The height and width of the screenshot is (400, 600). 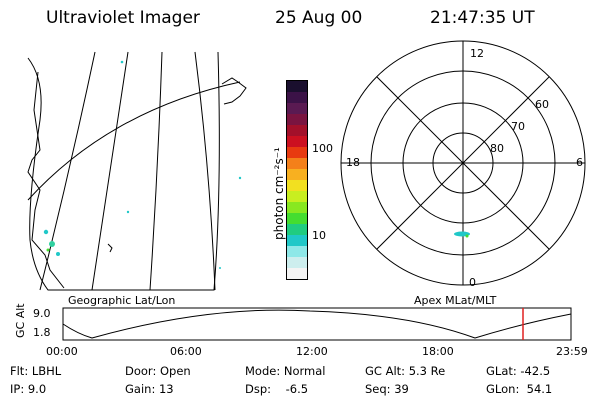 What do you see at coordinates (123, 18) in the screenshot?
I see `instrument-title: Ultraviolet Imager` at bounding box center [123, 18].